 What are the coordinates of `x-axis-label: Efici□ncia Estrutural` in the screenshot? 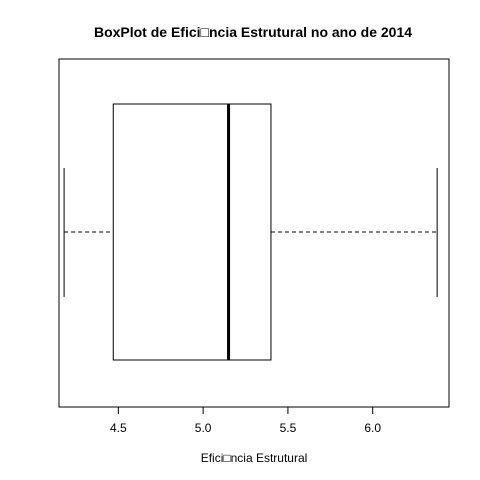 It's located at (254, 458).